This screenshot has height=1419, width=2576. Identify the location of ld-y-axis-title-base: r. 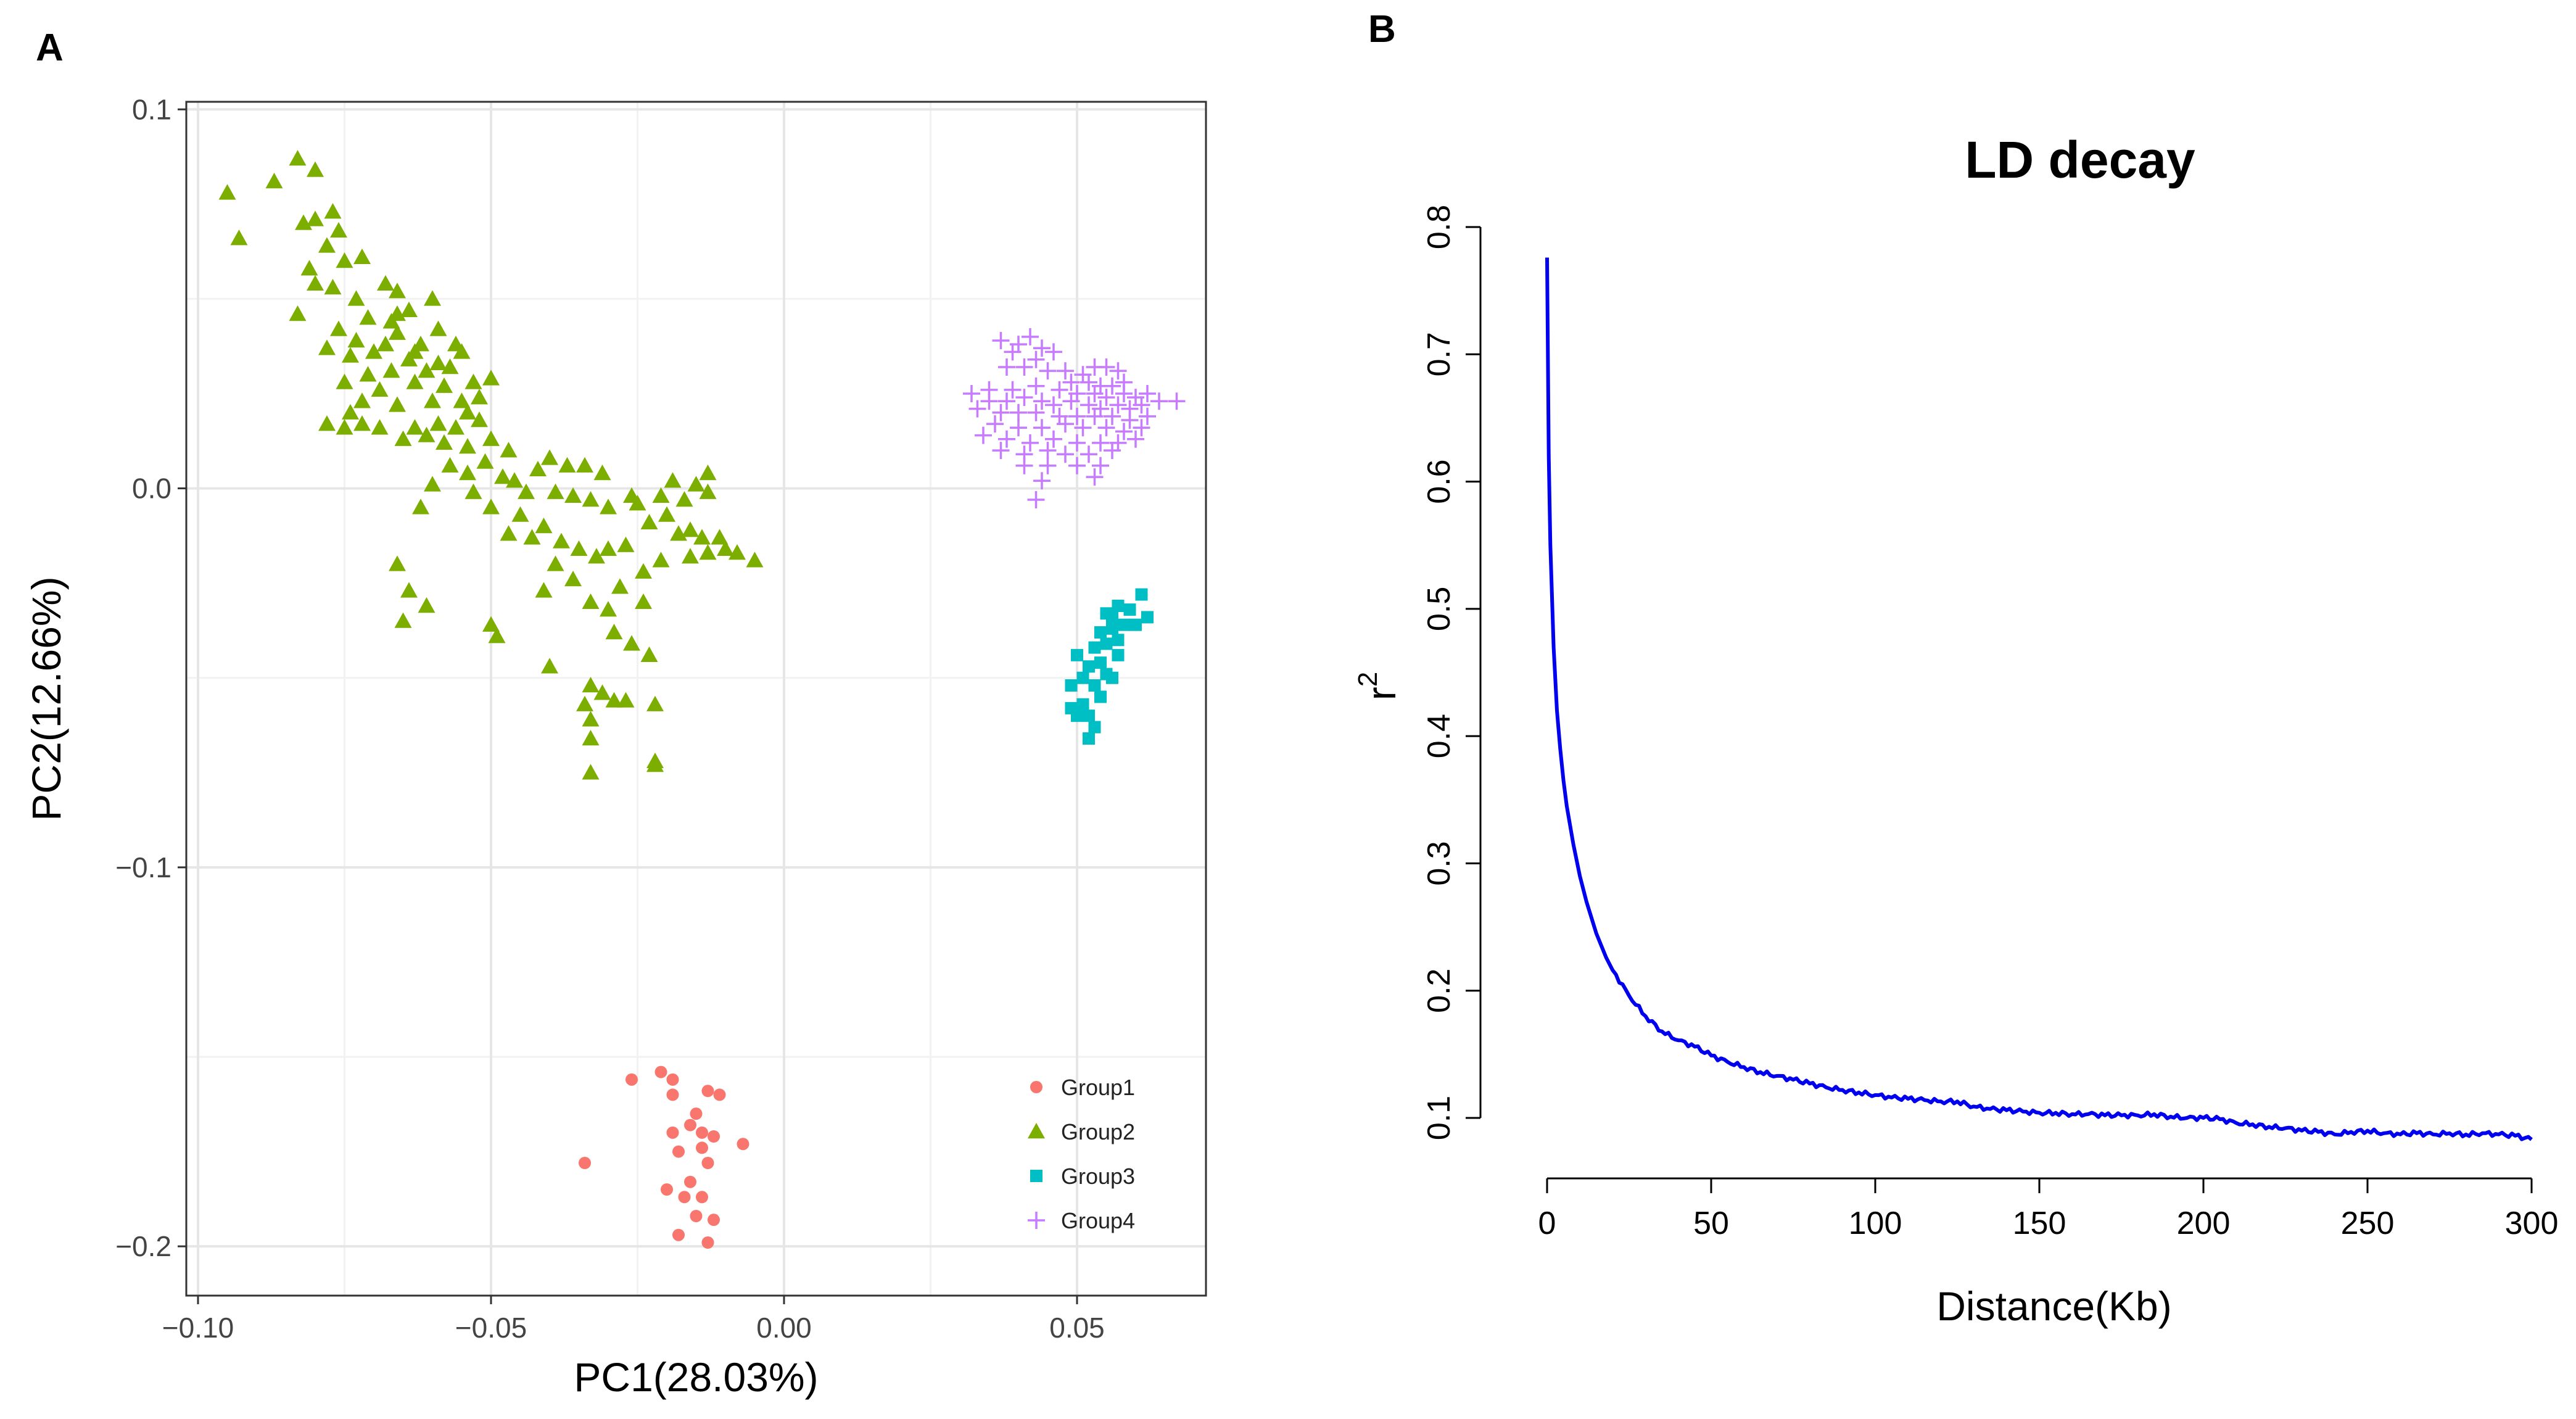
(1381, 693).